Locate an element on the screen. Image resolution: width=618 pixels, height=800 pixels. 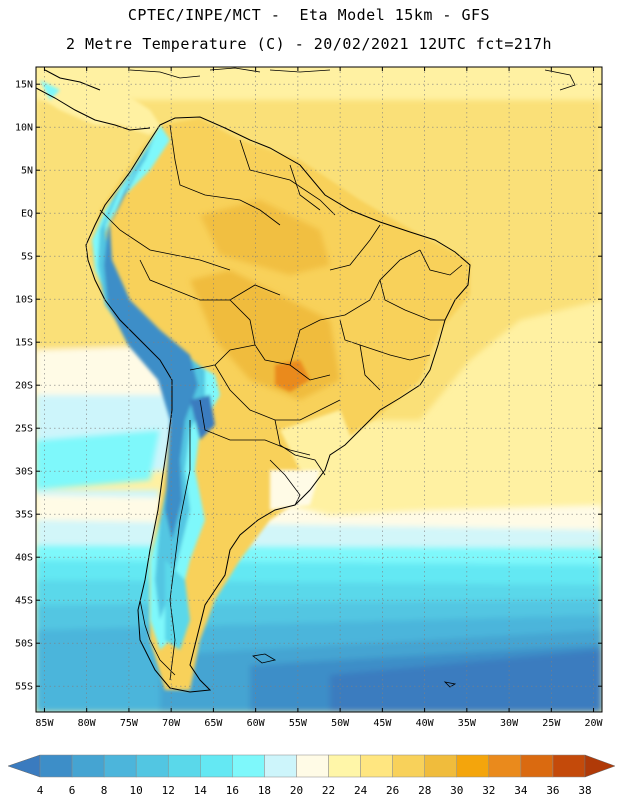
lat-tick-label: EQ is located at coordinates (27, 214).